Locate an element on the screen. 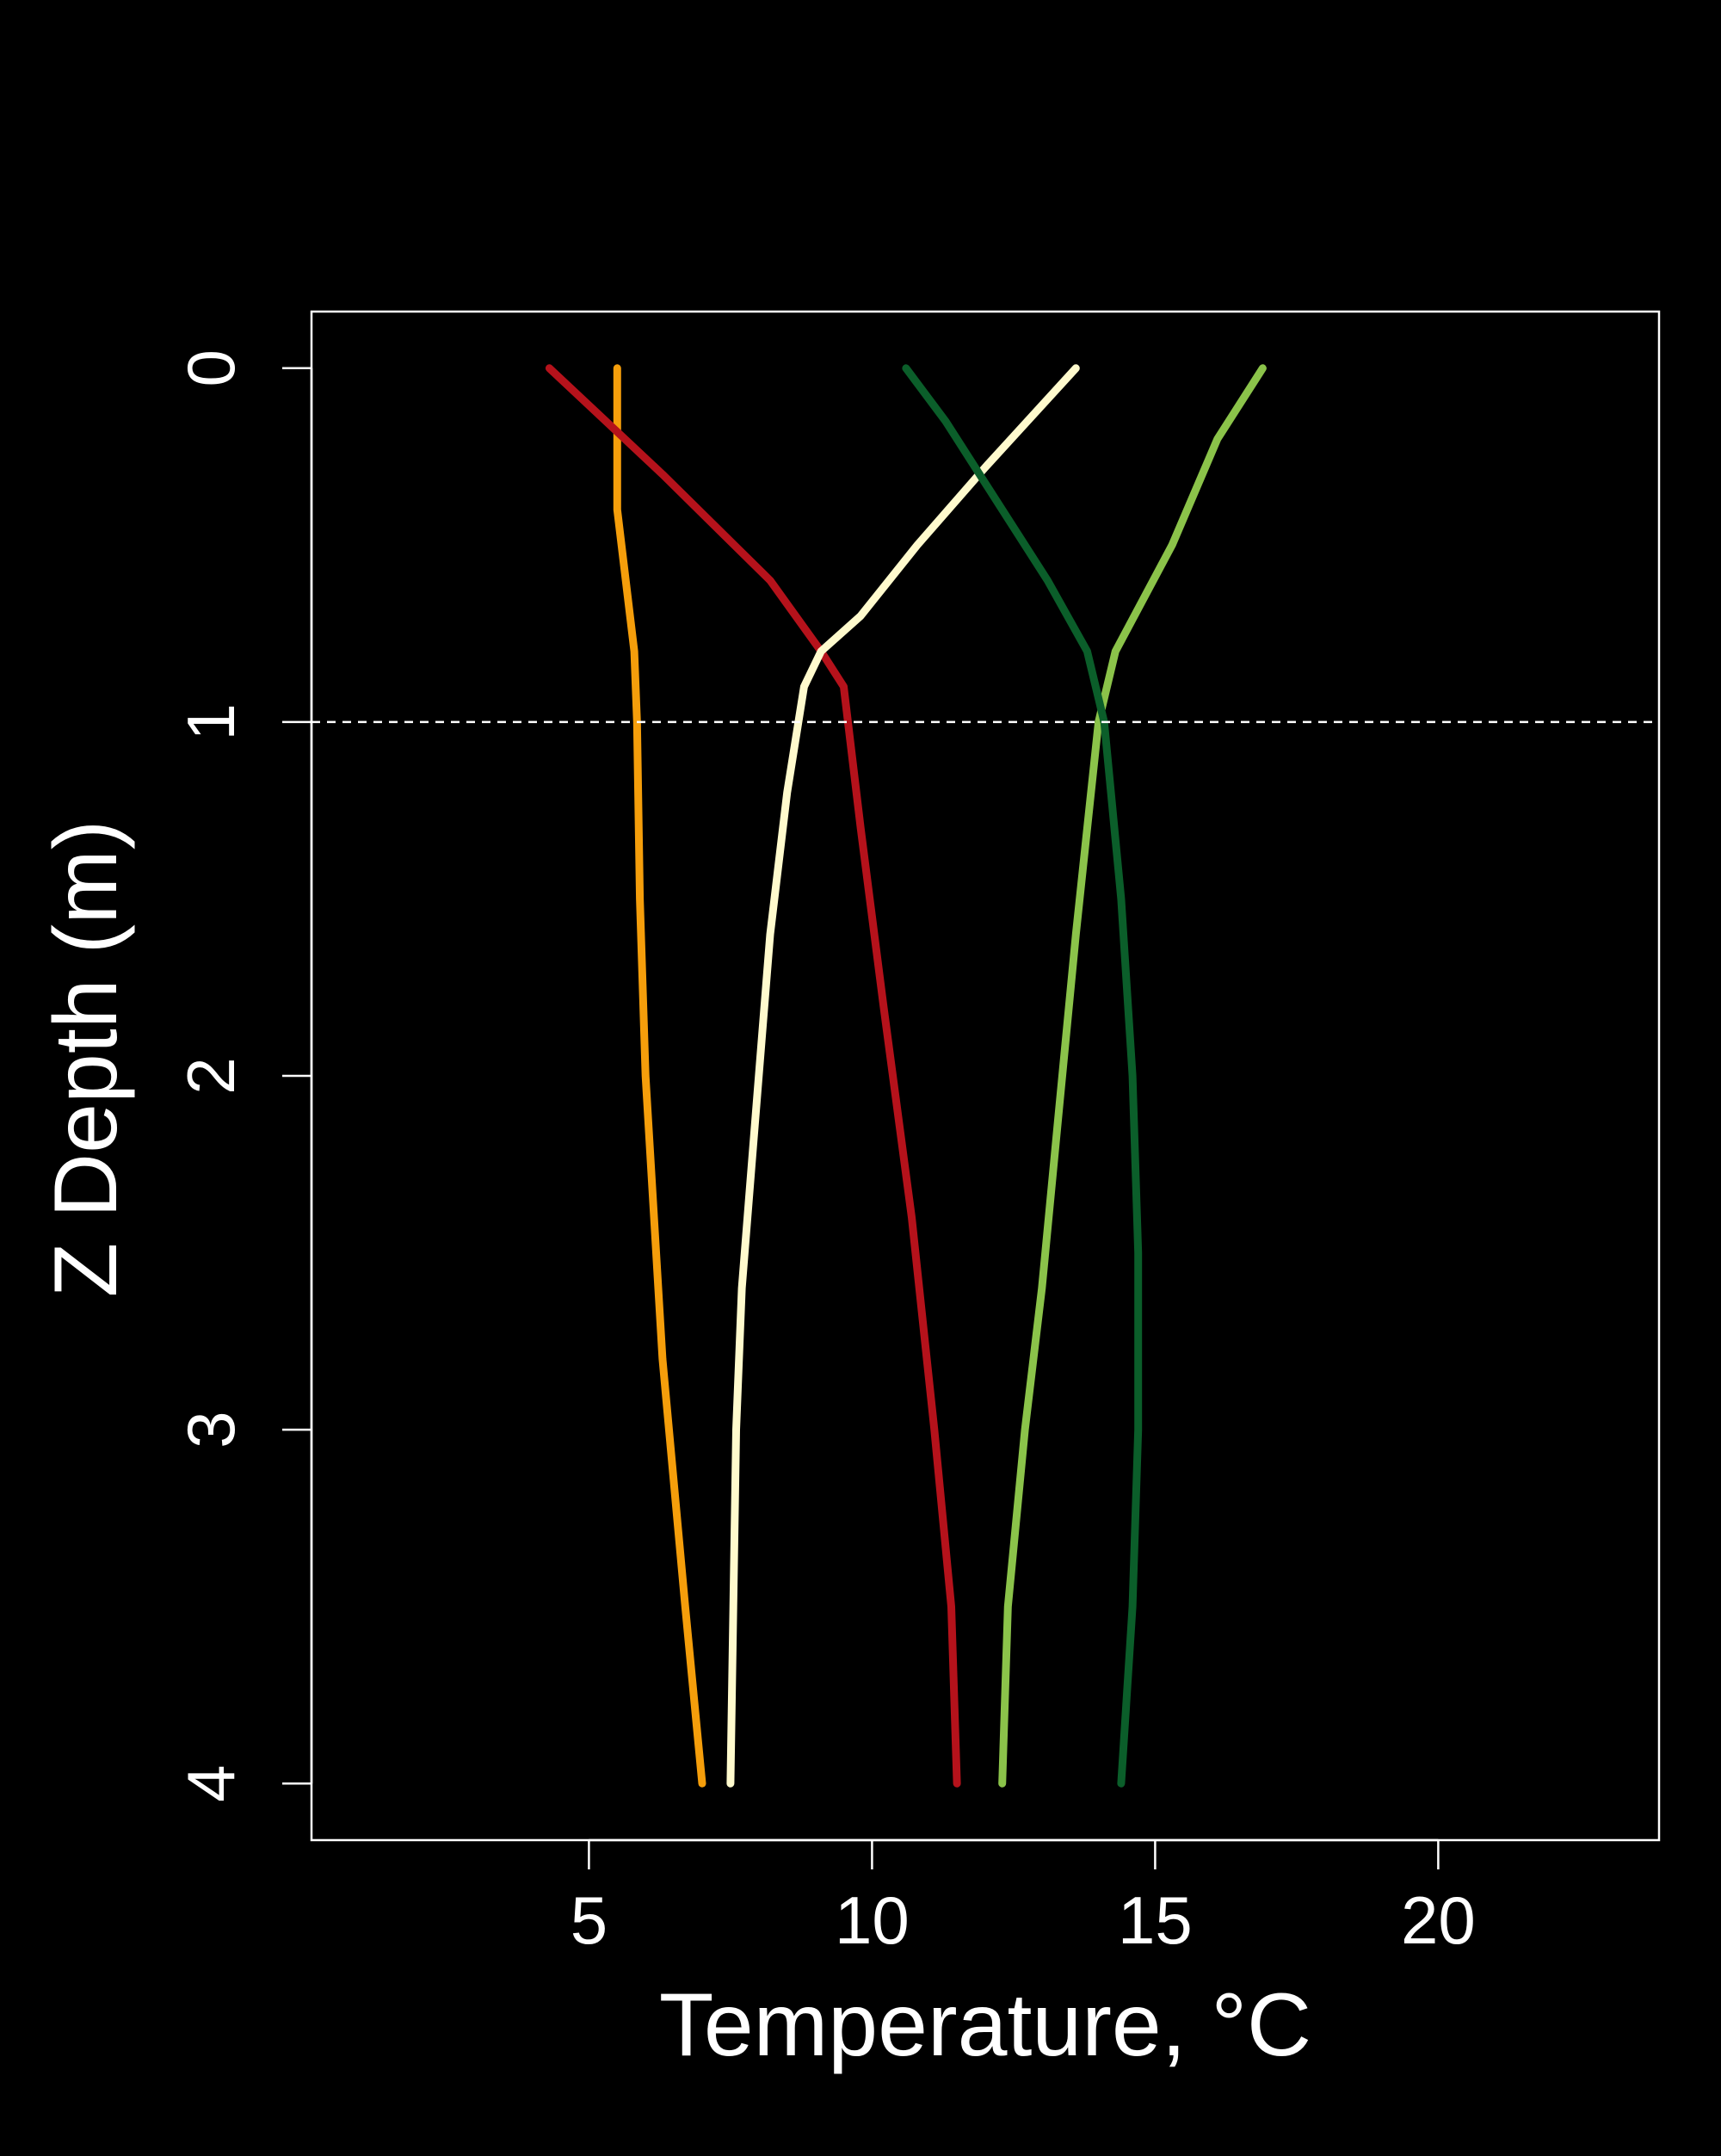 The width and height of the screenshot is (1721, 2156). y-tick-label: 2 is located at coordinates (211, 1075).